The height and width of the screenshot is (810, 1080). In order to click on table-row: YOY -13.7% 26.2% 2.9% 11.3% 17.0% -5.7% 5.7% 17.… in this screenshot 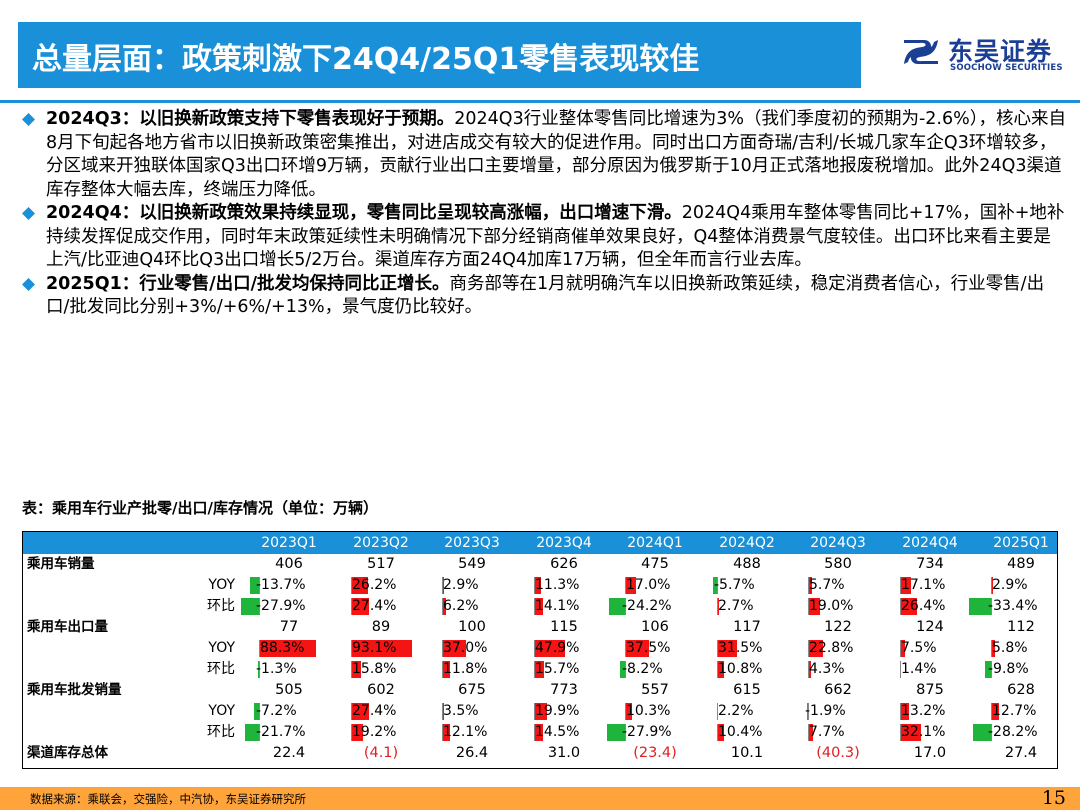, I will do `click(540, 585)`.